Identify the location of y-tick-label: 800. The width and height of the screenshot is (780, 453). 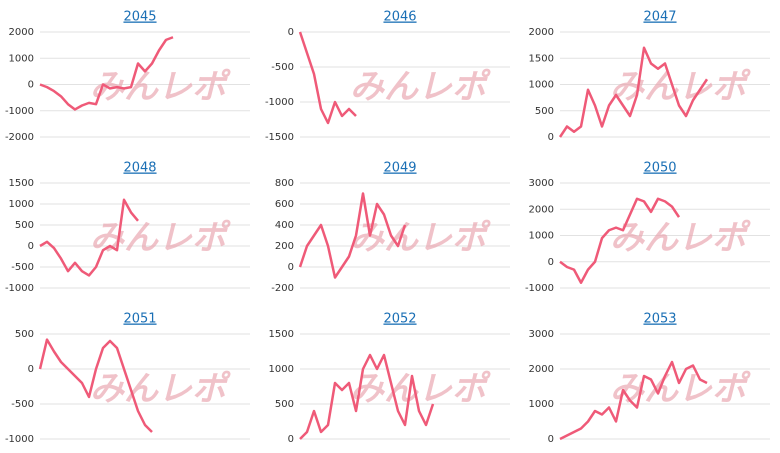
(284, 183).